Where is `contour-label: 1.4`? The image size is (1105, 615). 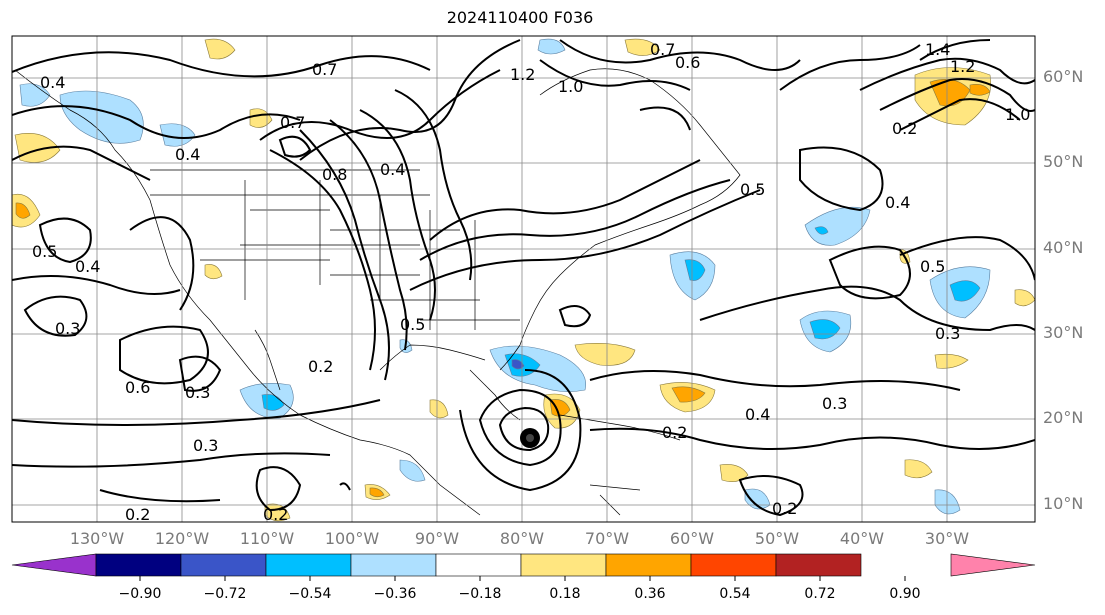
contour-label: 1.4 is located at coordinates (937, 49).